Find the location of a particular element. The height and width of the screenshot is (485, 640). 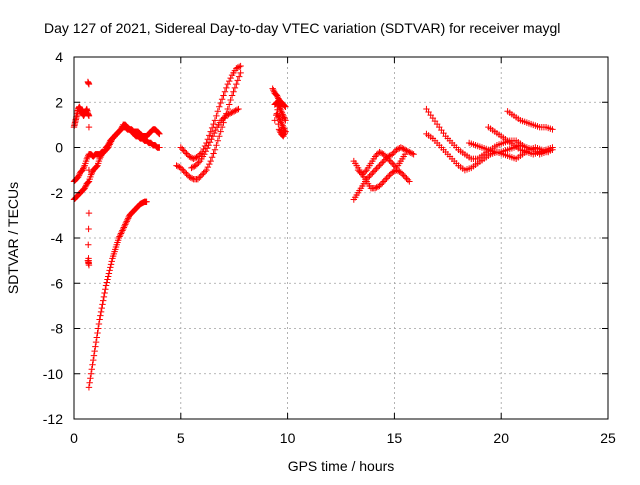

y-tick-label: -2 is located at coordinates (57, 193).